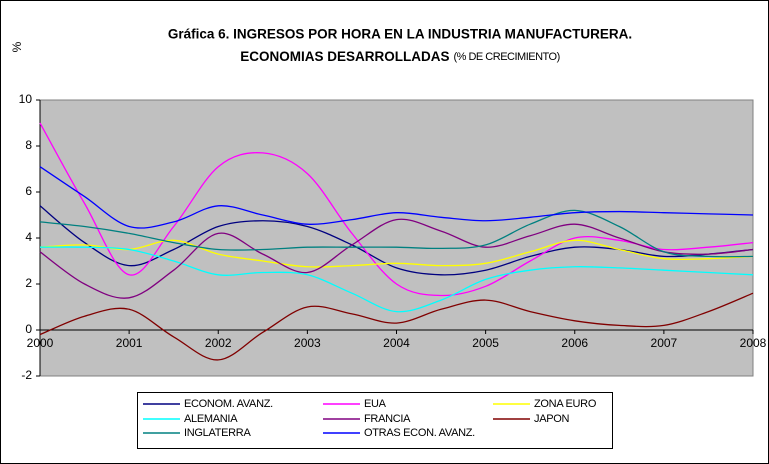 This screenshot has height=464, width=769. Describe the element at coordinates (217, 433) in the screenshot. I see `legend-label: INGLATERRA` at that location.